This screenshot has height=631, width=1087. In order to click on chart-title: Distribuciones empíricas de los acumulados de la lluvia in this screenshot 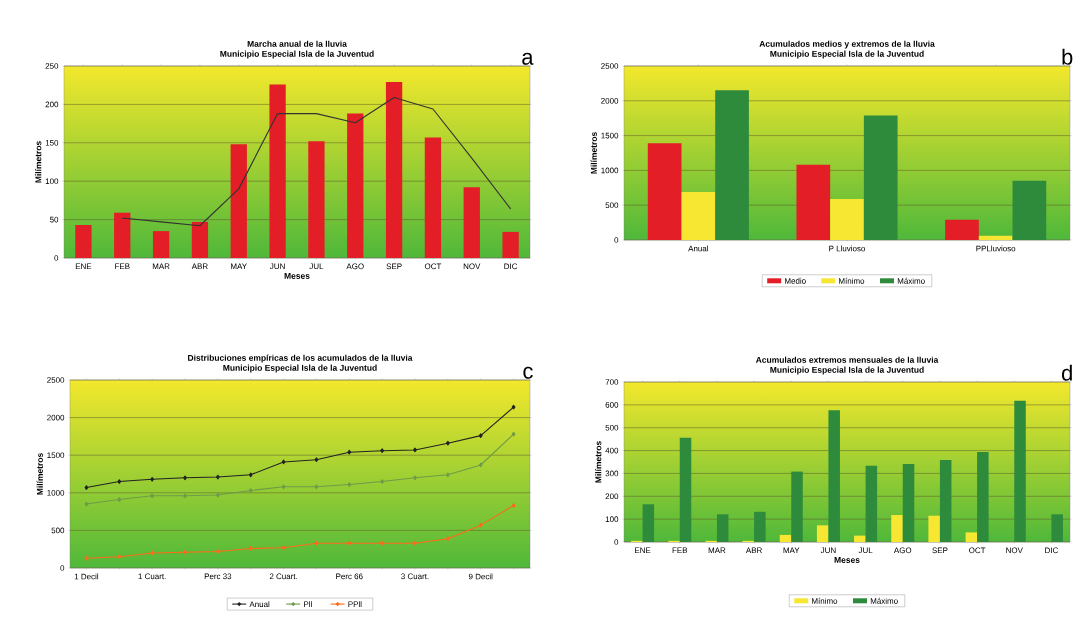, I will do `click(300, 358)`.